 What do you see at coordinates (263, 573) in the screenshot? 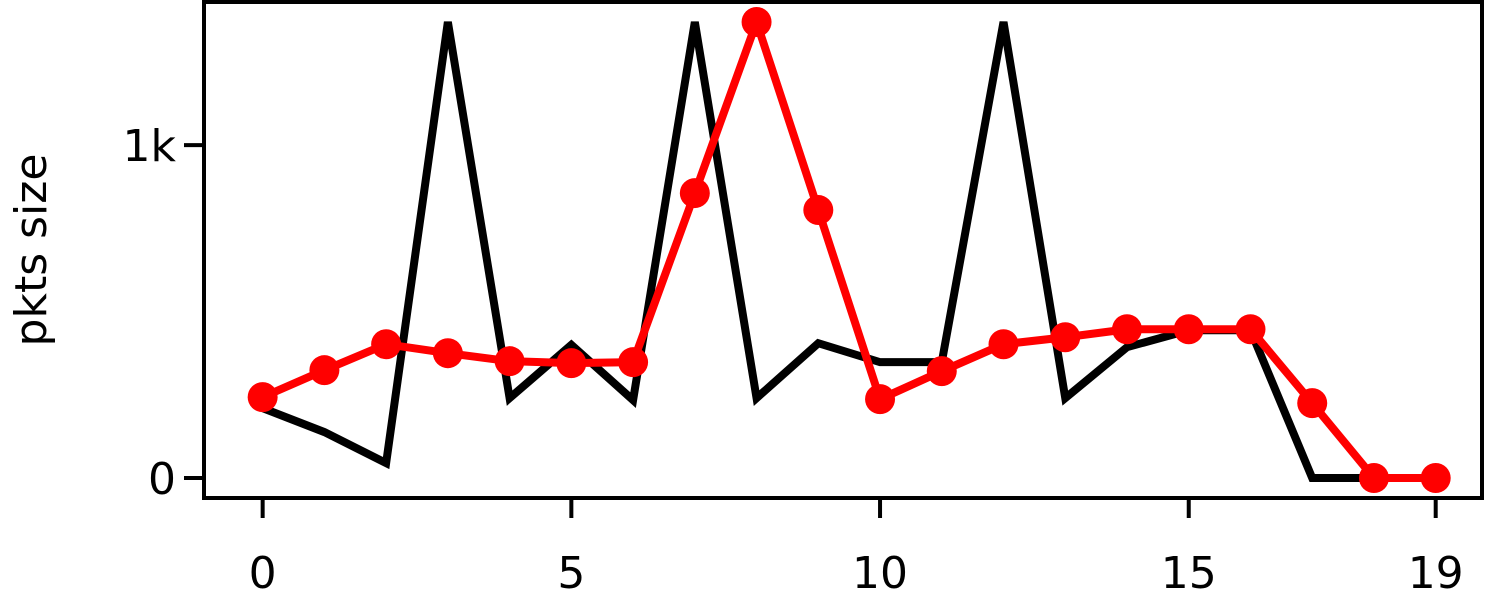
I see `x-tick-label: 0` at bounding box center [263, 573].